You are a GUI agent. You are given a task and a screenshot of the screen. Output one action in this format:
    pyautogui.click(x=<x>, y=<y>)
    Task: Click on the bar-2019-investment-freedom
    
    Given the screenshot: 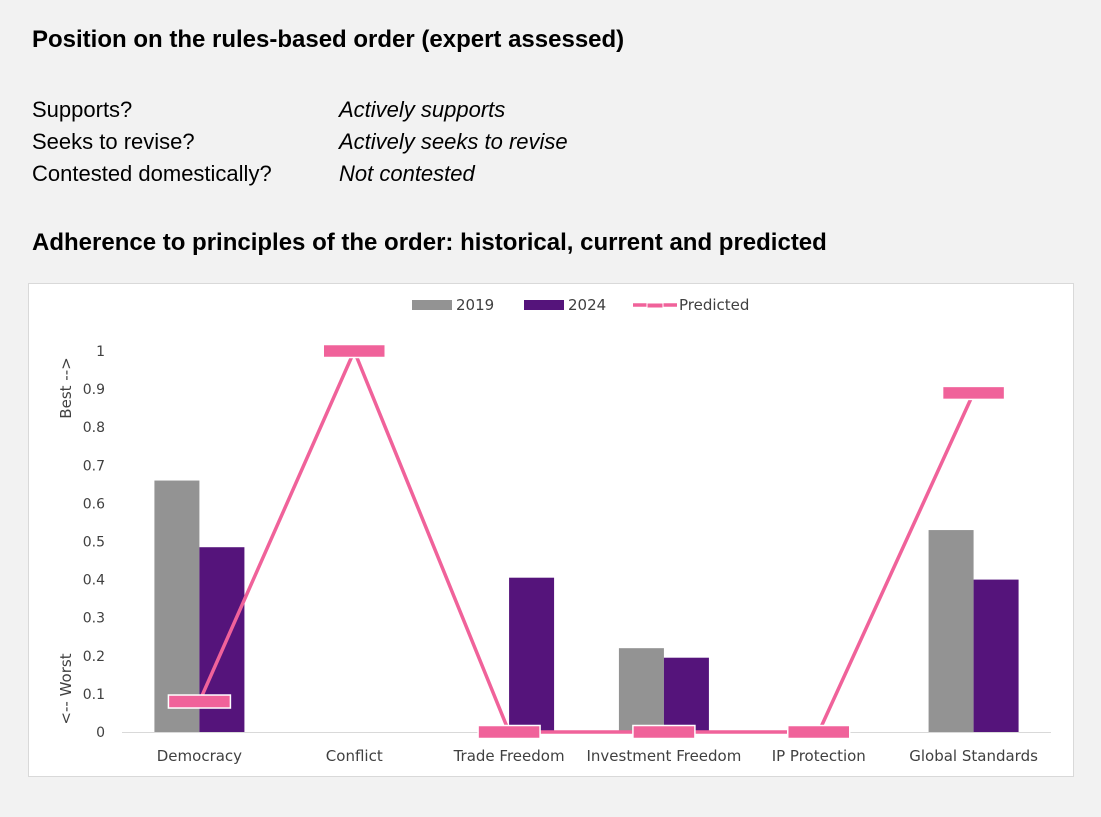 What is the action you would take?
    pyautogui.click(x=641, y=690)
    